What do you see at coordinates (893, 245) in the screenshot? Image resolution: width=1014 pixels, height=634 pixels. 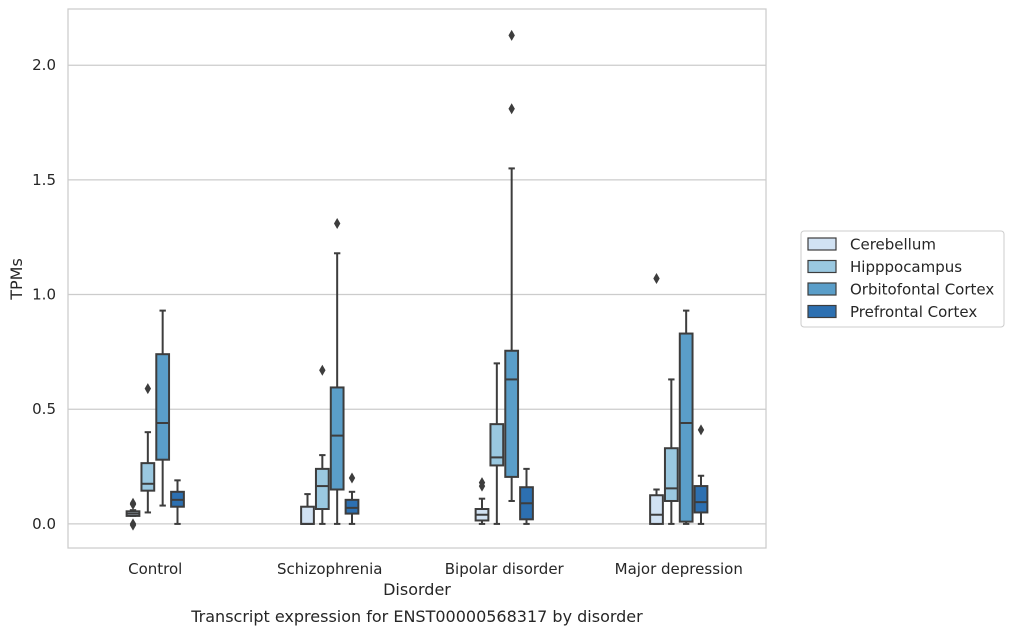 I see `legend-label: Cerebellum` at bounding box center [893, 245].